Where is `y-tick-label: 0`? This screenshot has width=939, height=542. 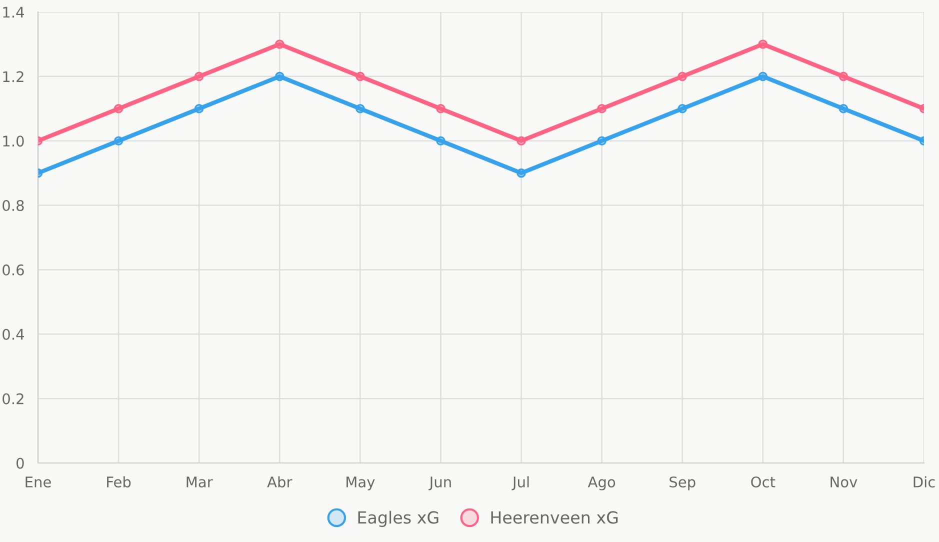 y-tick-label: 0 is located at coordinates (20, 463).